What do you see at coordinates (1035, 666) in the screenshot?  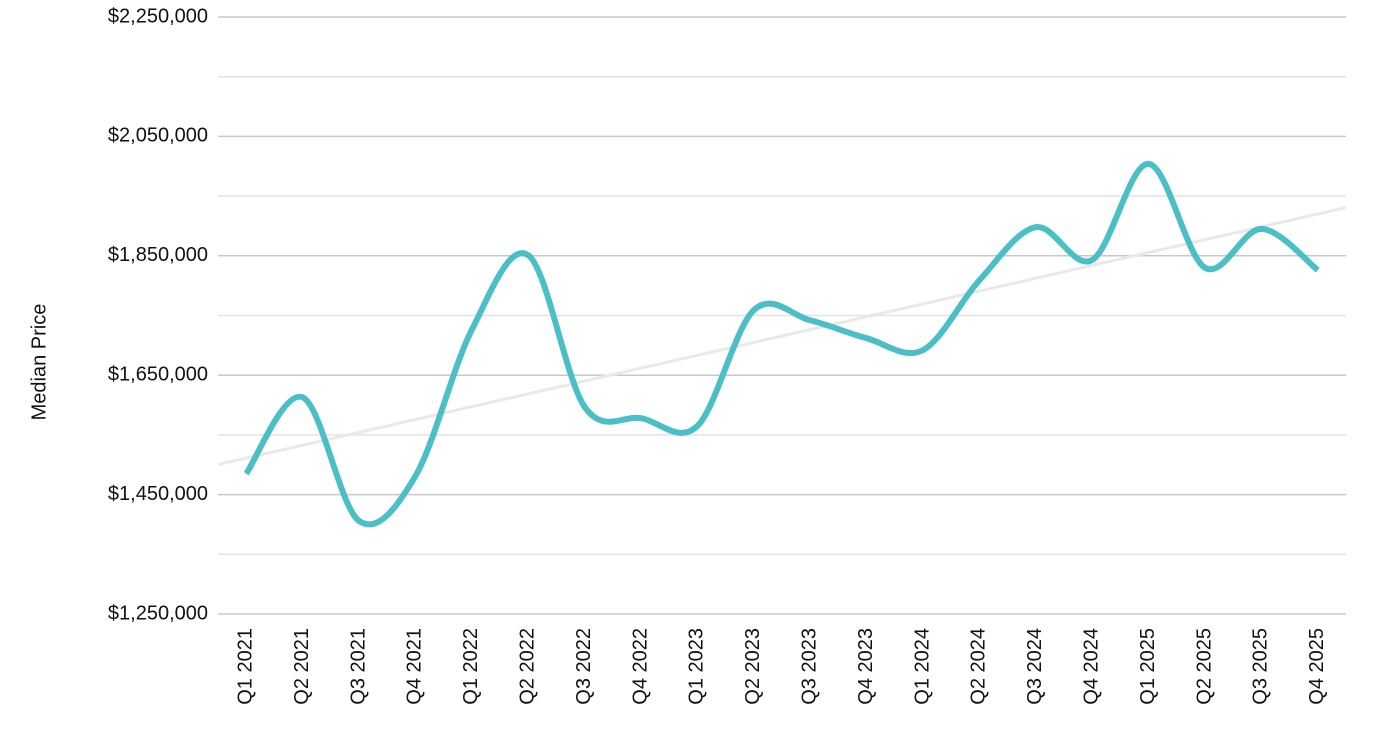 I see `x-tick-label: Q3 2024` at bounding box center [1035, 666].